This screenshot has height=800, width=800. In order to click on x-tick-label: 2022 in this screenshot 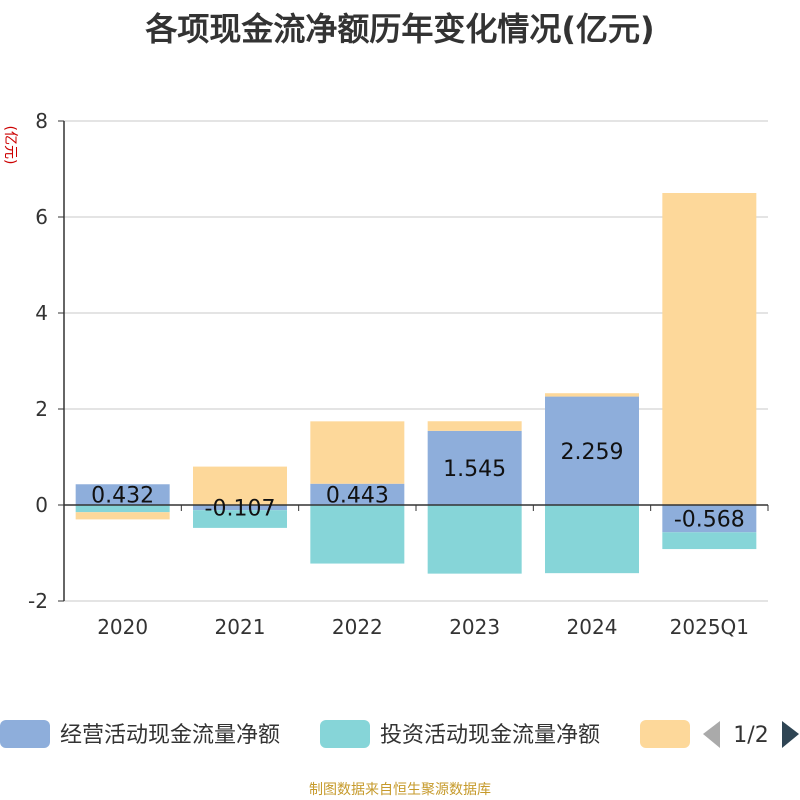, I will do `click(357, 627)`.